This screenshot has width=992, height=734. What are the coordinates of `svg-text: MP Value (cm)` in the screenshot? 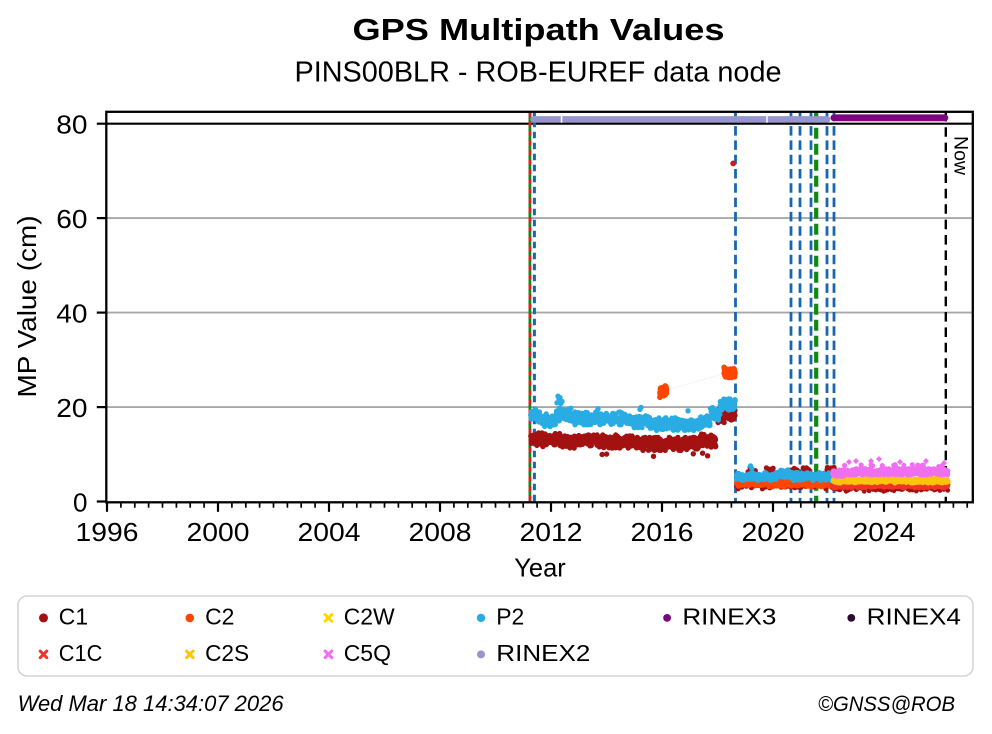 It's located at (27, 307).